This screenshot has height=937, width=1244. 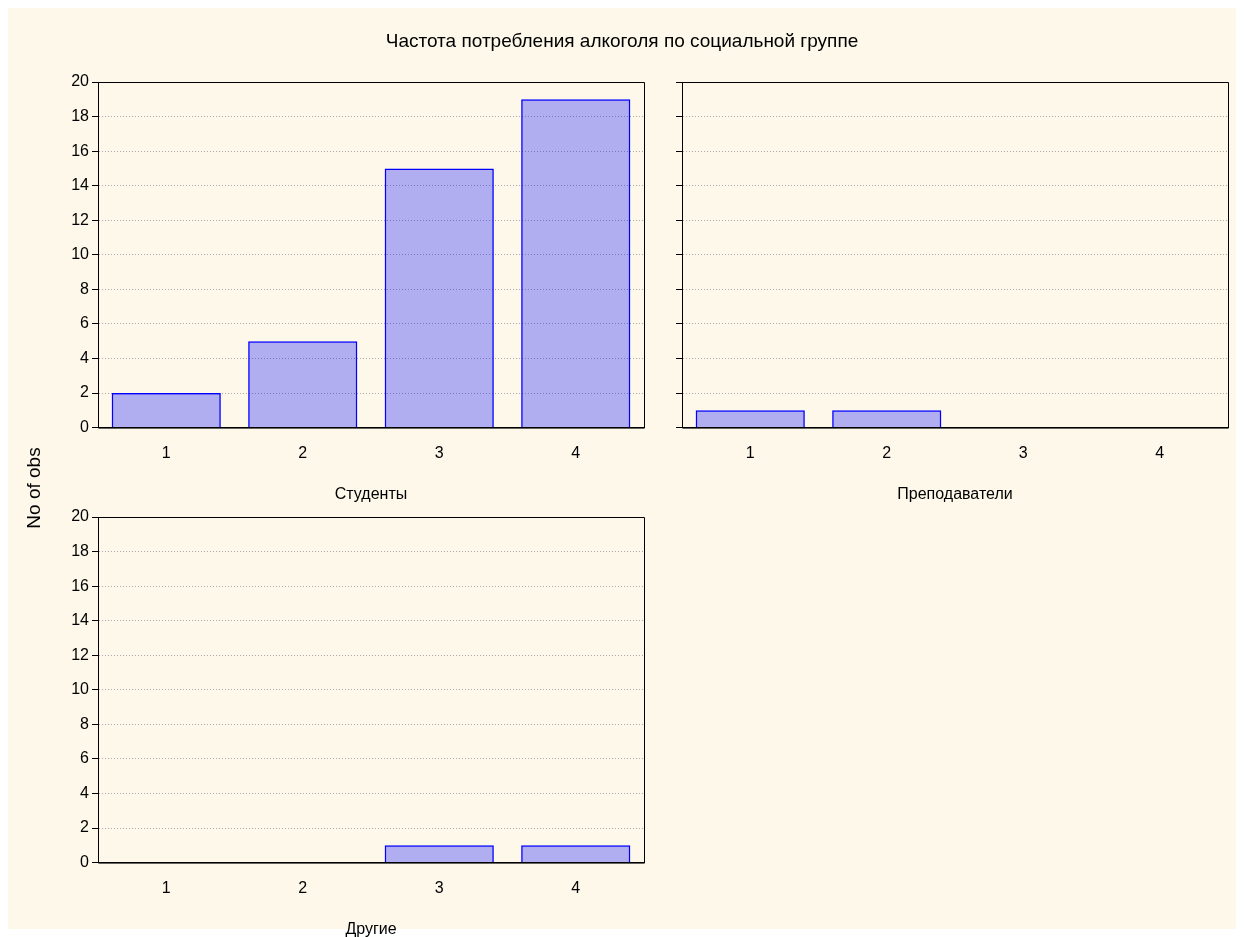 I want to click on x-axis-title: Студенты, so click(x=371, y=493).